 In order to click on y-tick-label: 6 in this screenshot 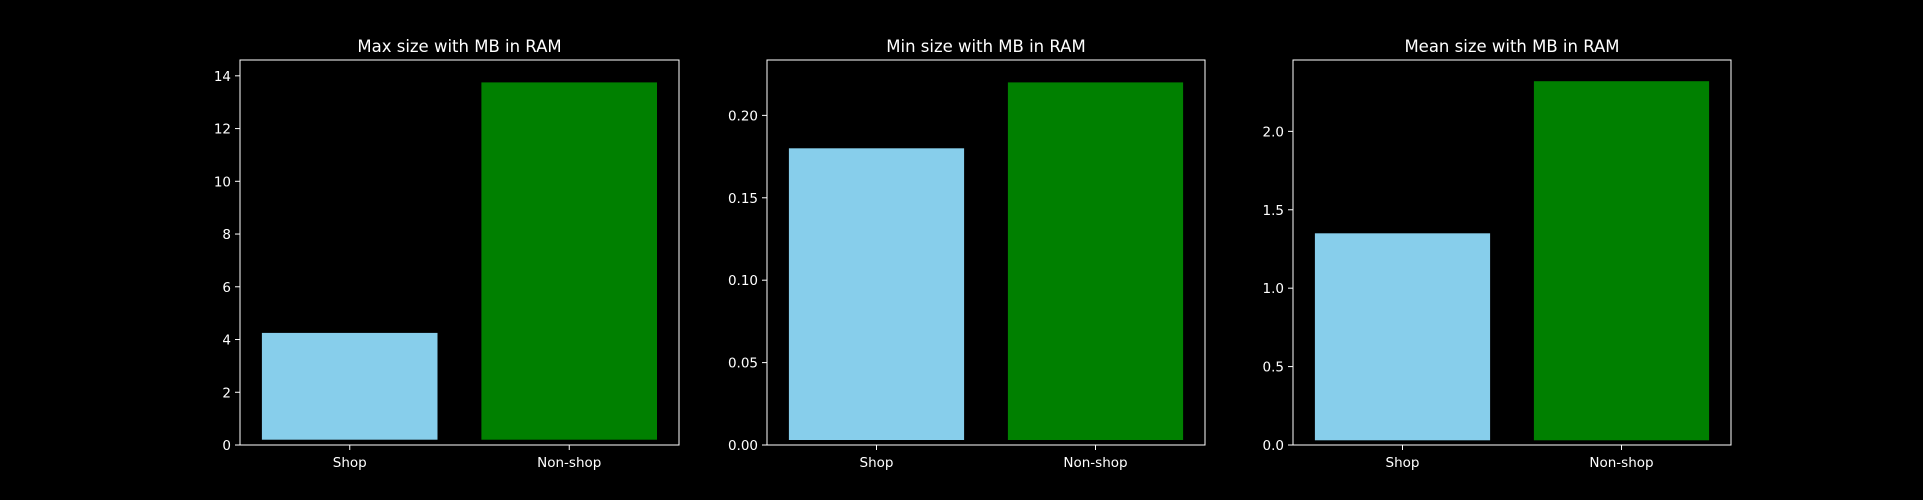, I will do `click(226, 288)`.